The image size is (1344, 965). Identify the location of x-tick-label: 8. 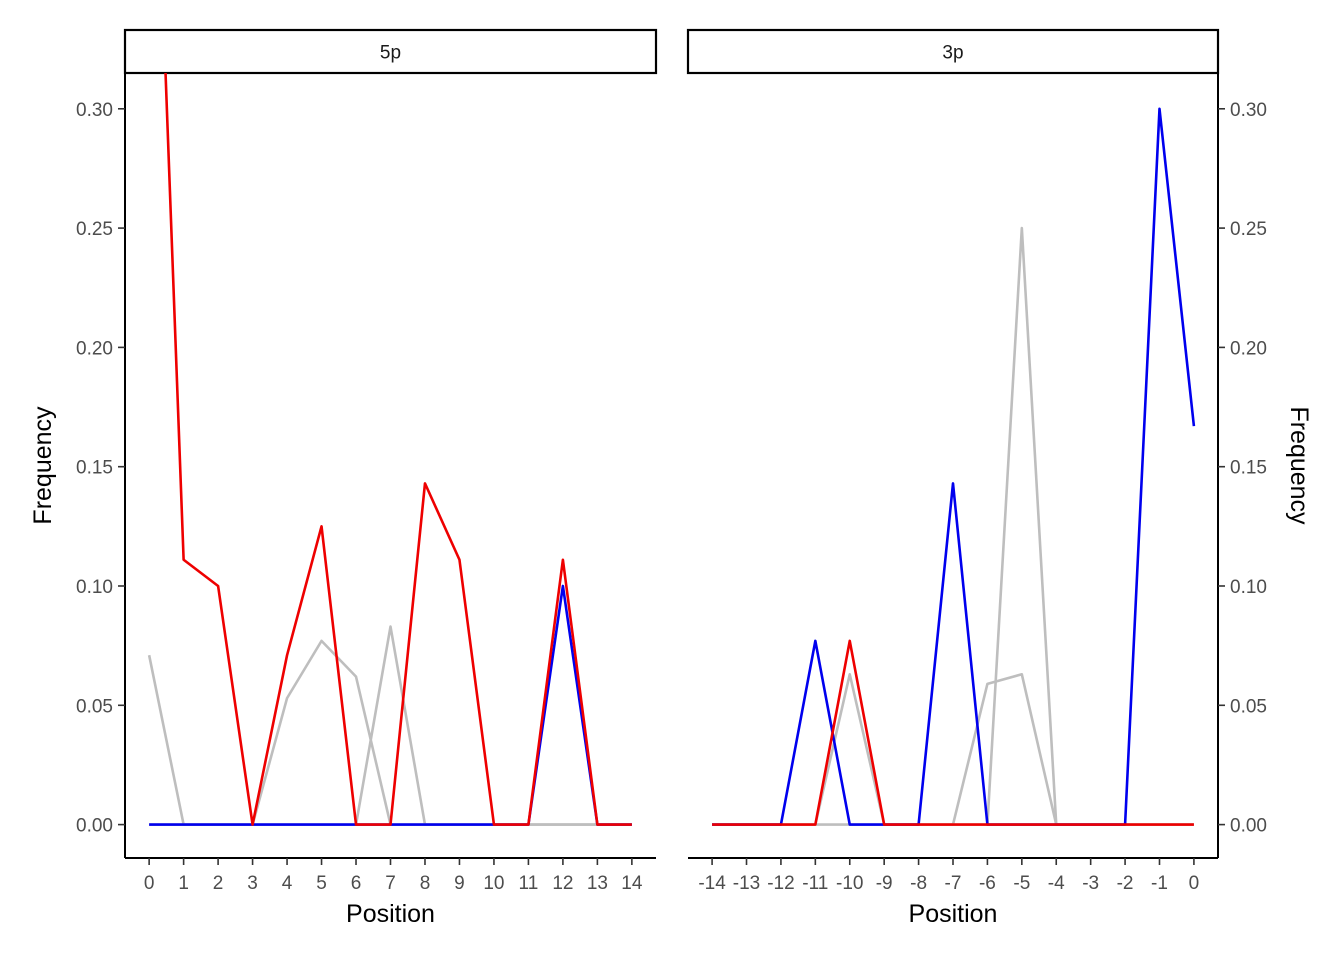
(425, 883).